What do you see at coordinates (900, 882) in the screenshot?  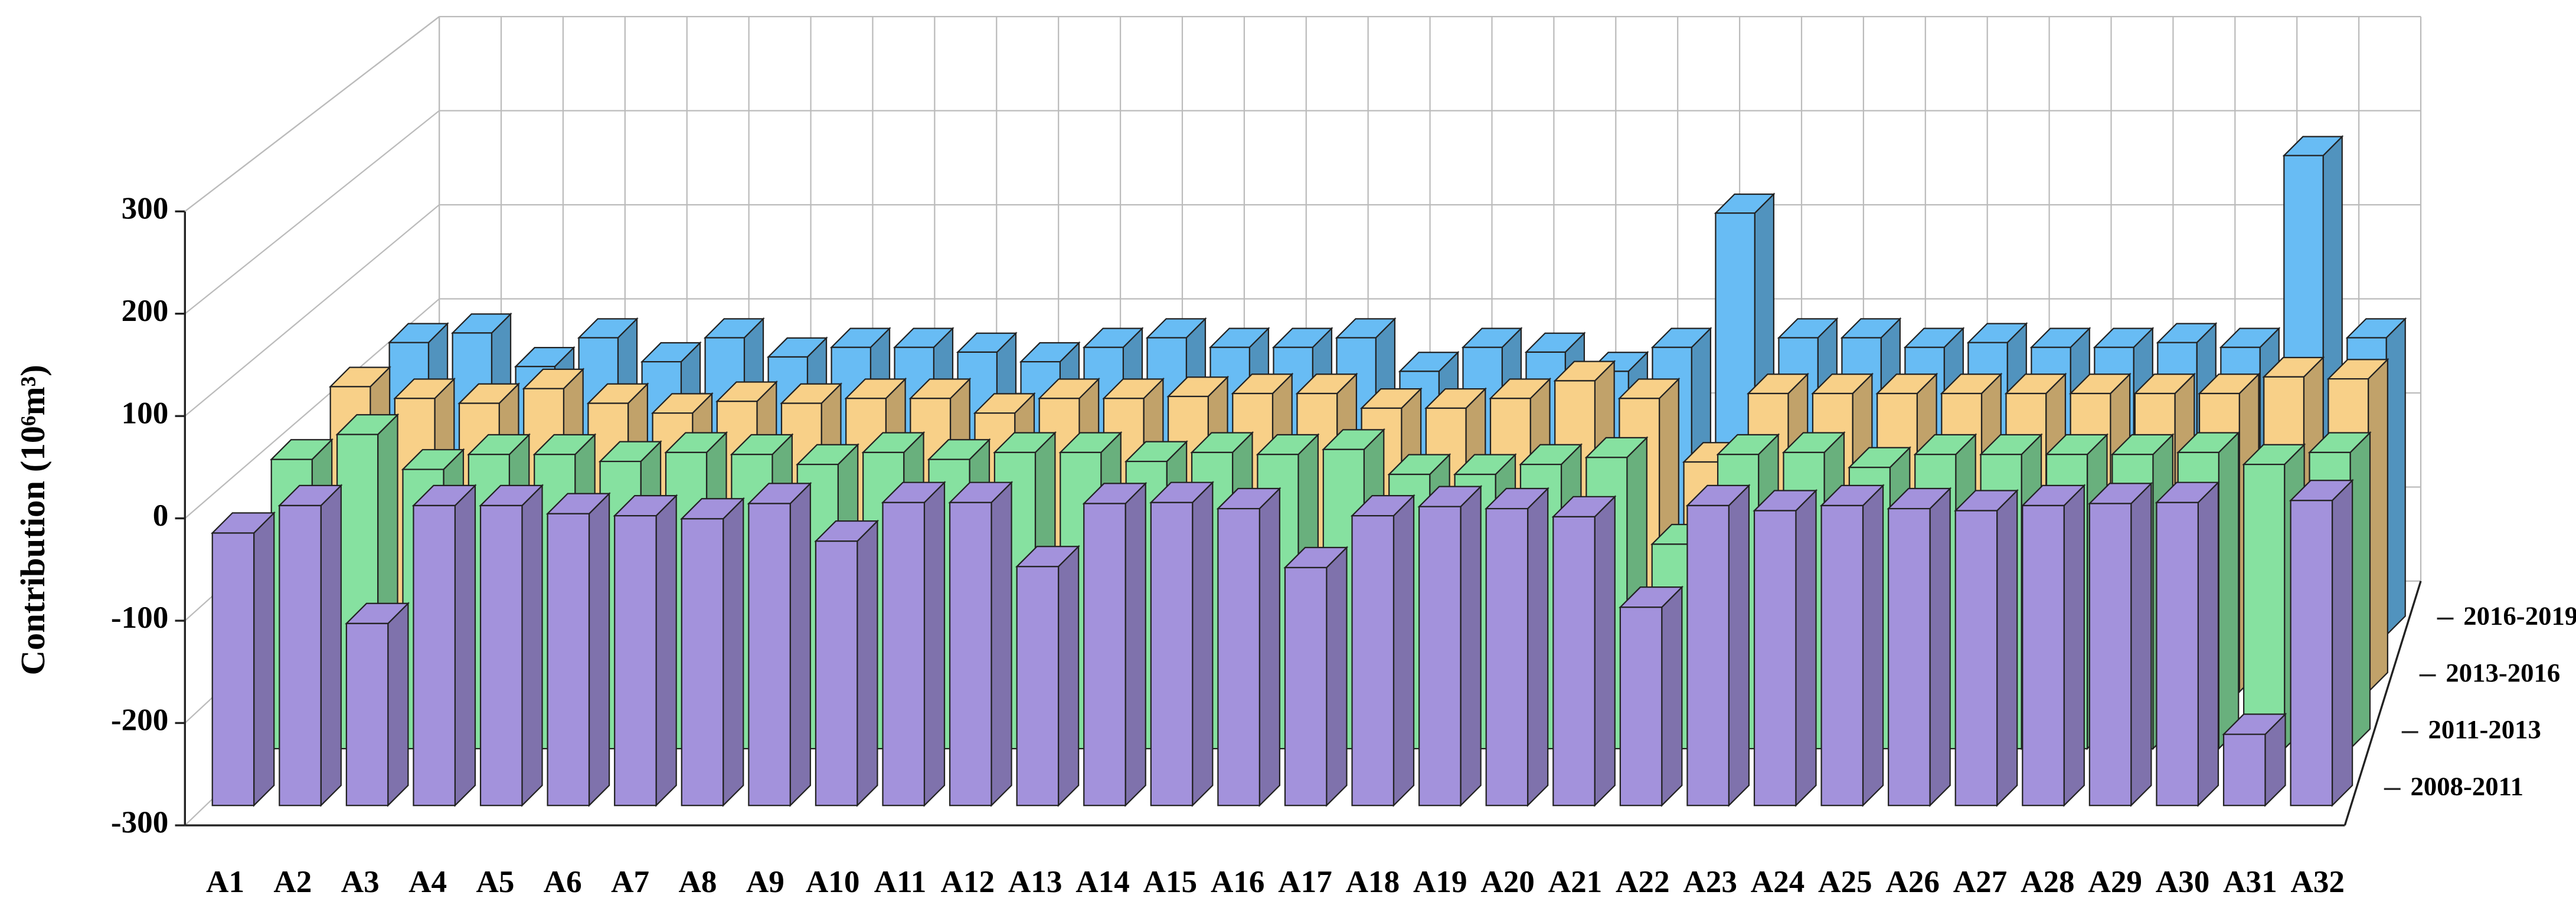 I see `x-tick-label: A11` at bounding box center [900, 882].